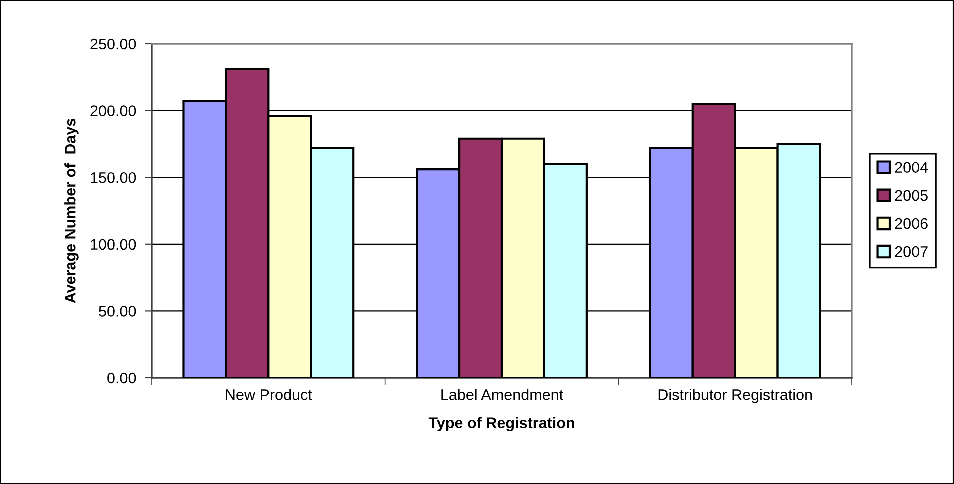 The width and height of the screenshot is (954, 484). What do you see at coordinates (117, 311) in the screenshot?
I see `y-tick-label: 50.00` at bounding box center [117, 311].